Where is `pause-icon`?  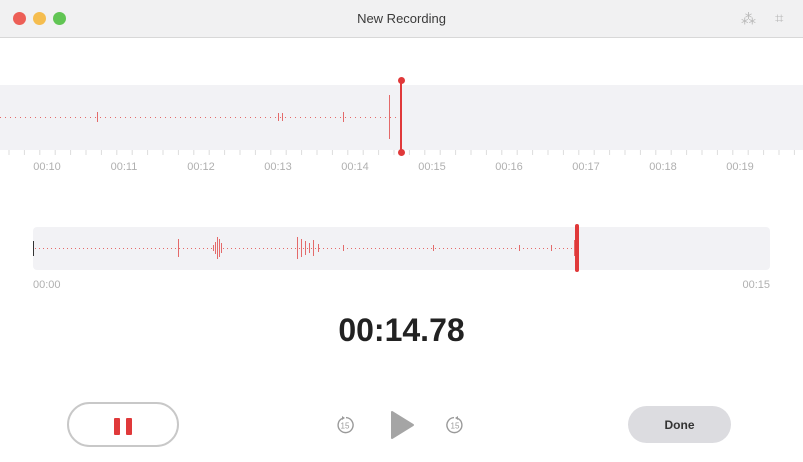
pause-icon is located at coordinates (117, 426).